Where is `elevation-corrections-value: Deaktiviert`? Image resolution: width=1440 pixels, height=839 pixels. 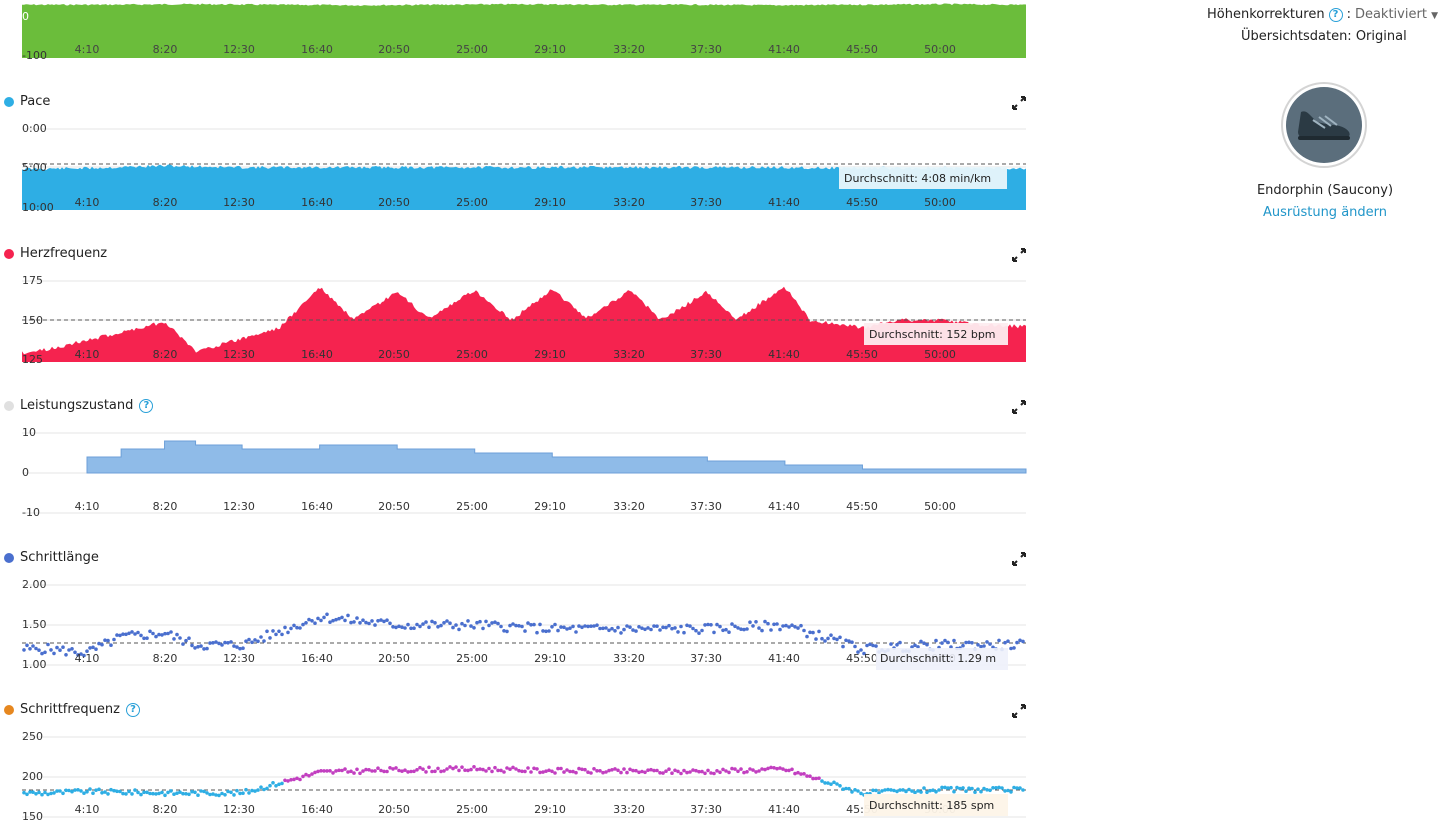 elevation-corrections-value: Deaktiviert is located at coordinates (1390, 14).